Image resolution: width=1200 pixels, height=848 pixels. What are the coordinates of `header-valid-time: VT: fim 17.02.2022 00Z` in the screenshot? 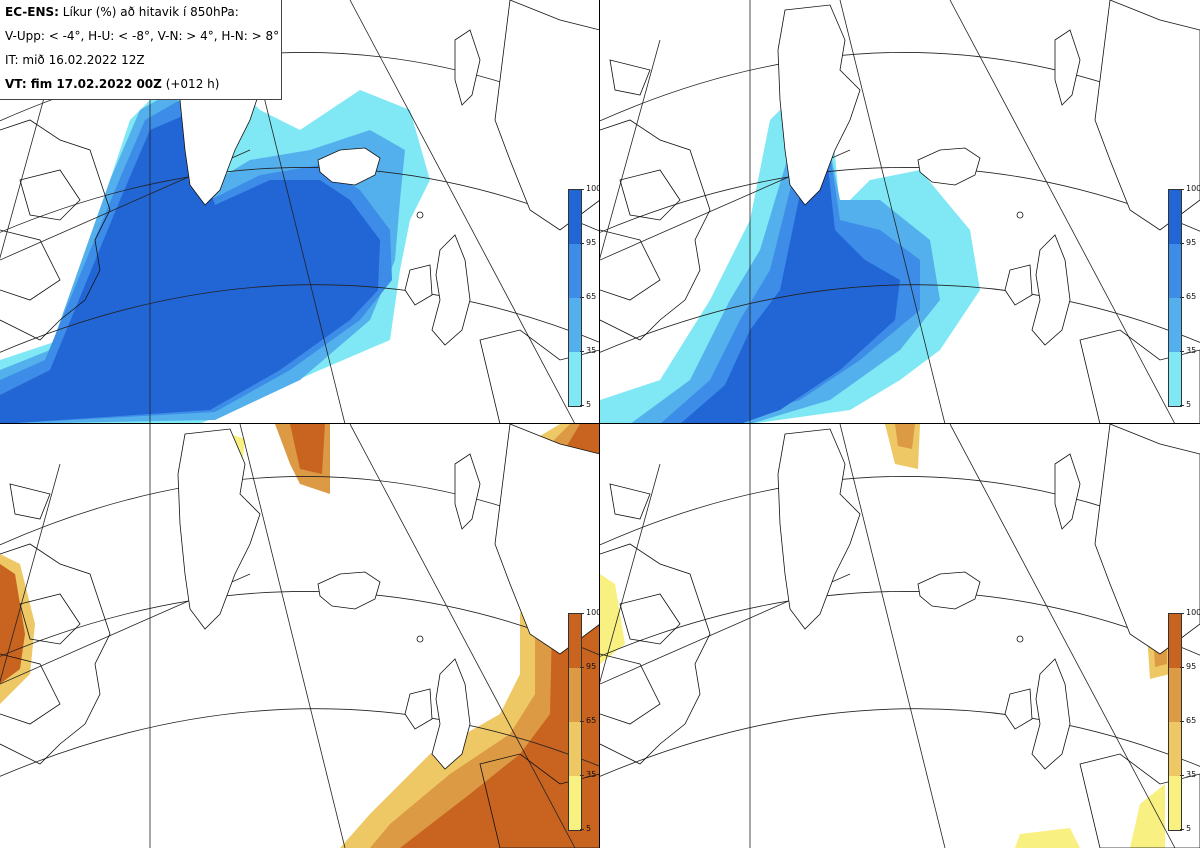 It's located at (83, 84).